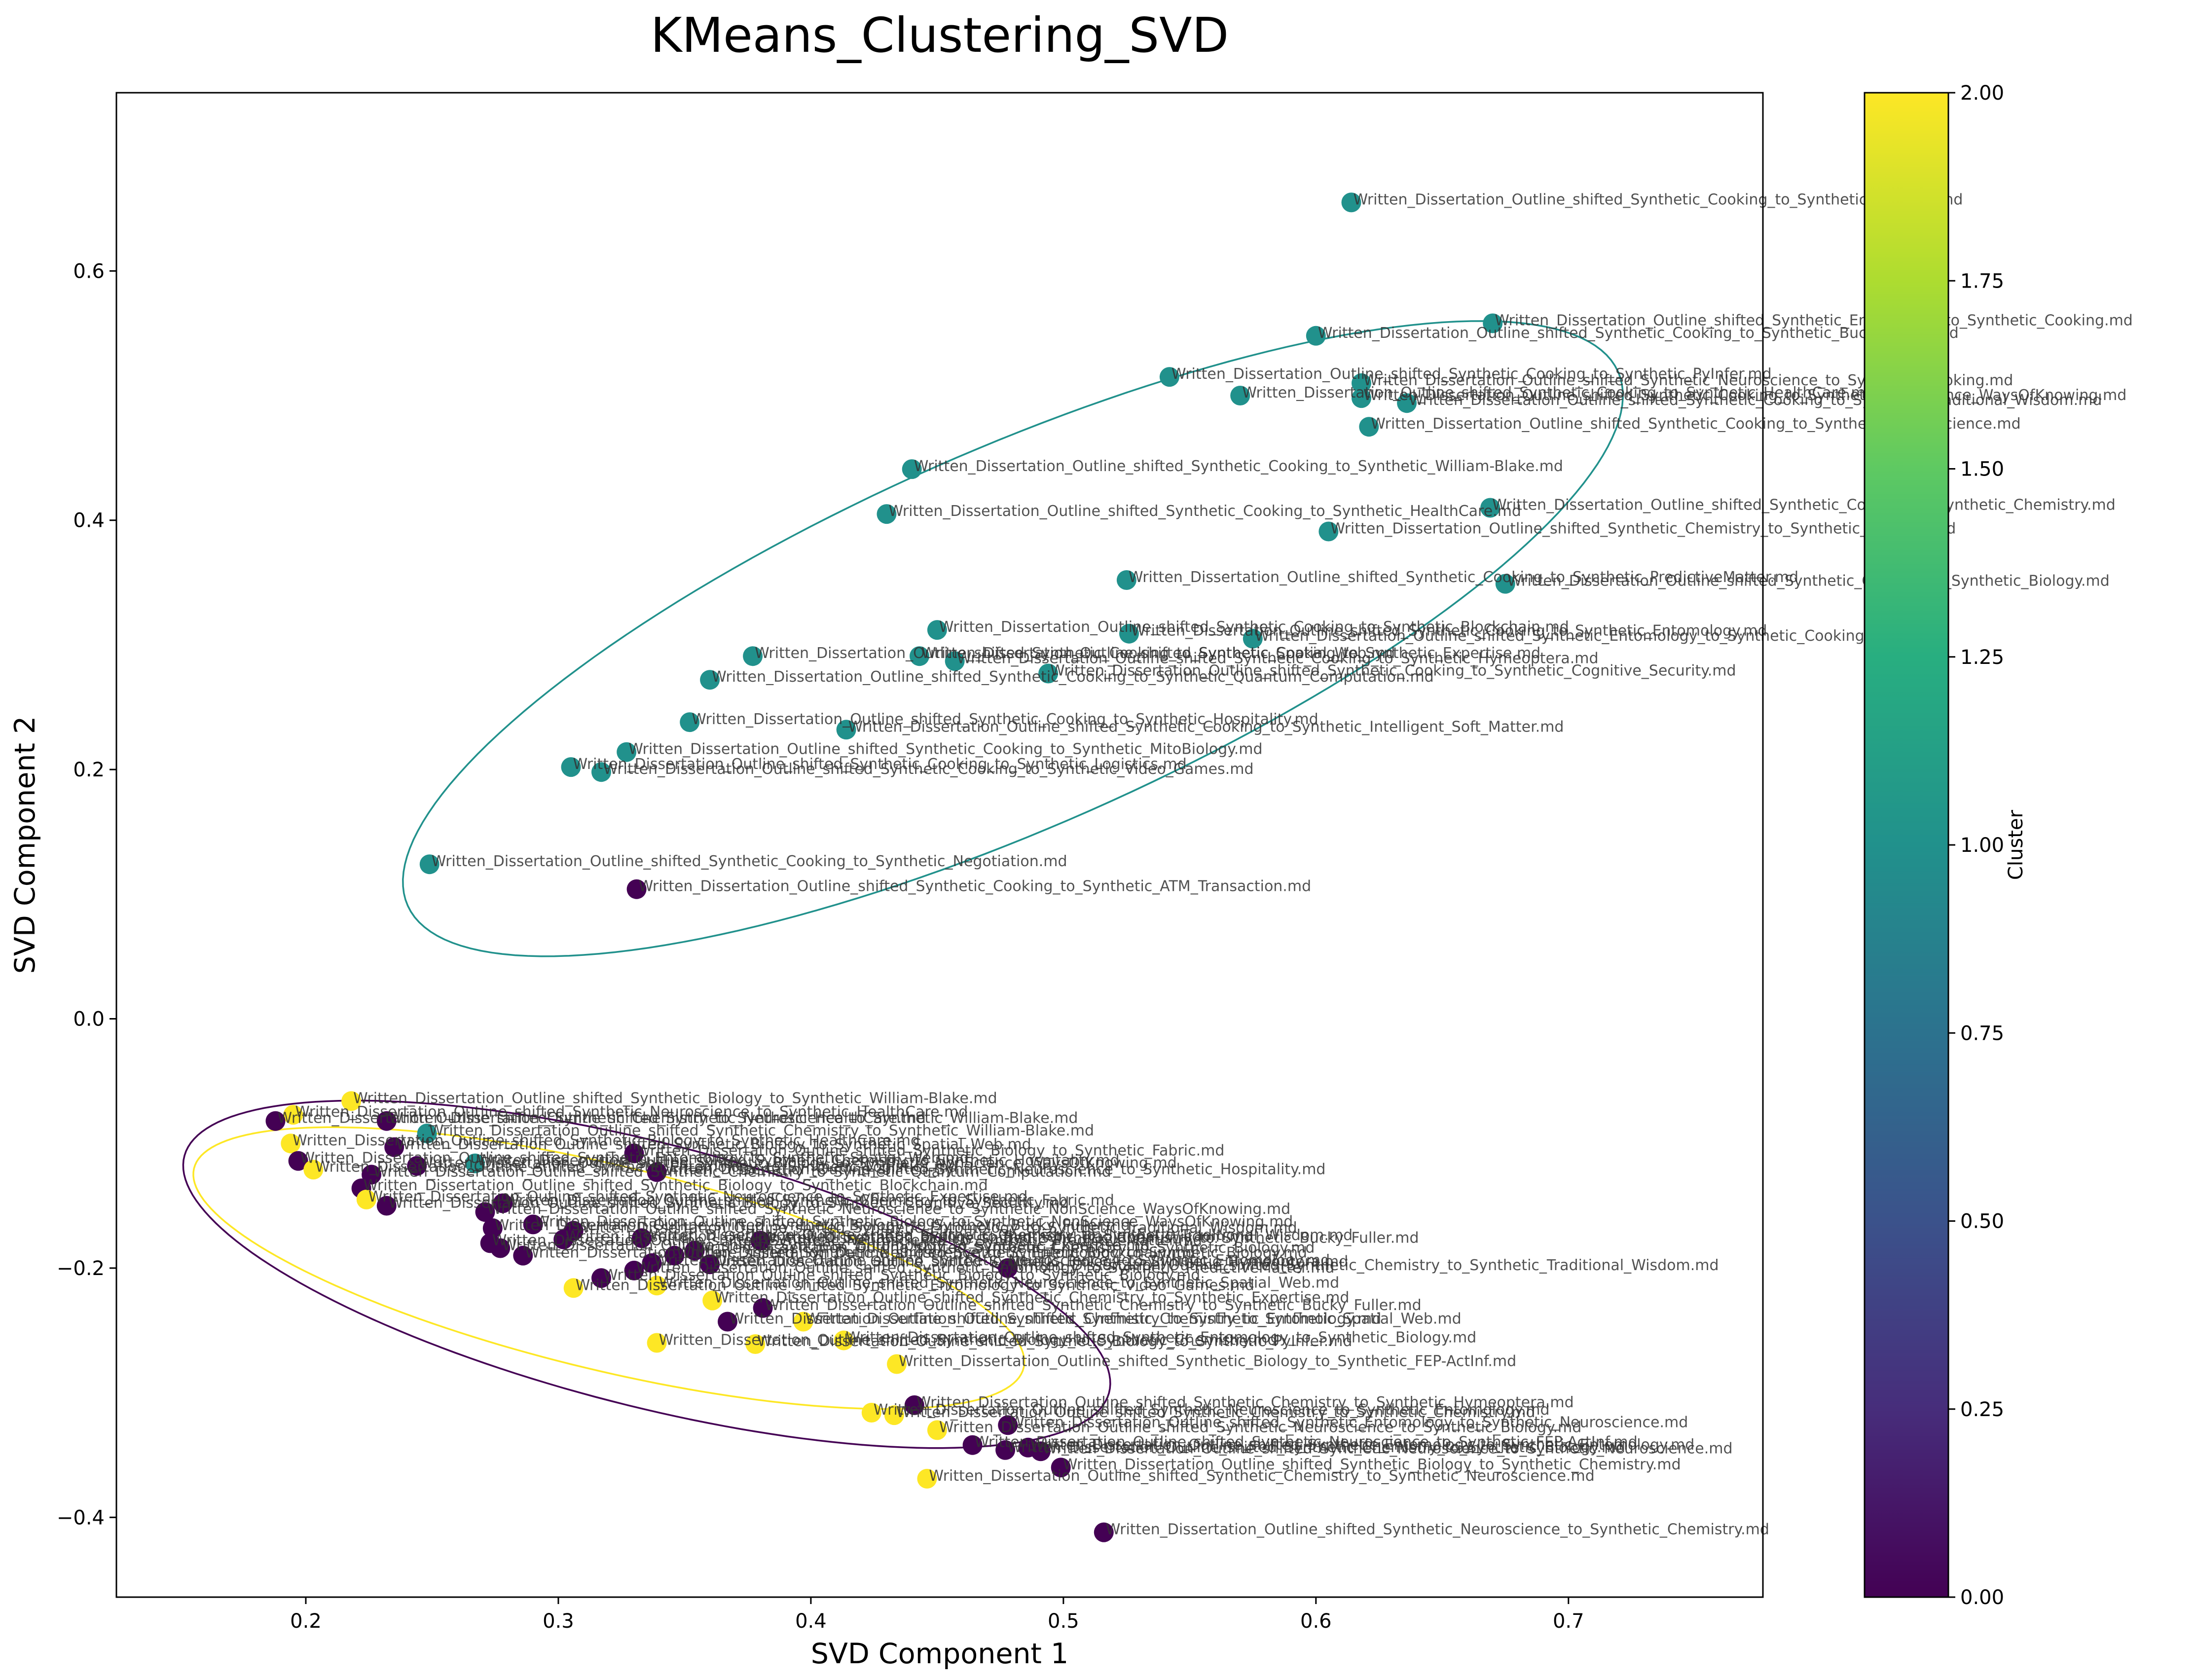 The height and width of the screenshot is (1680, 2196). Describe the element at coordinates (1982, 1033) in the screenshot. I see `colorbar-tick-label: 0.75` at that location.